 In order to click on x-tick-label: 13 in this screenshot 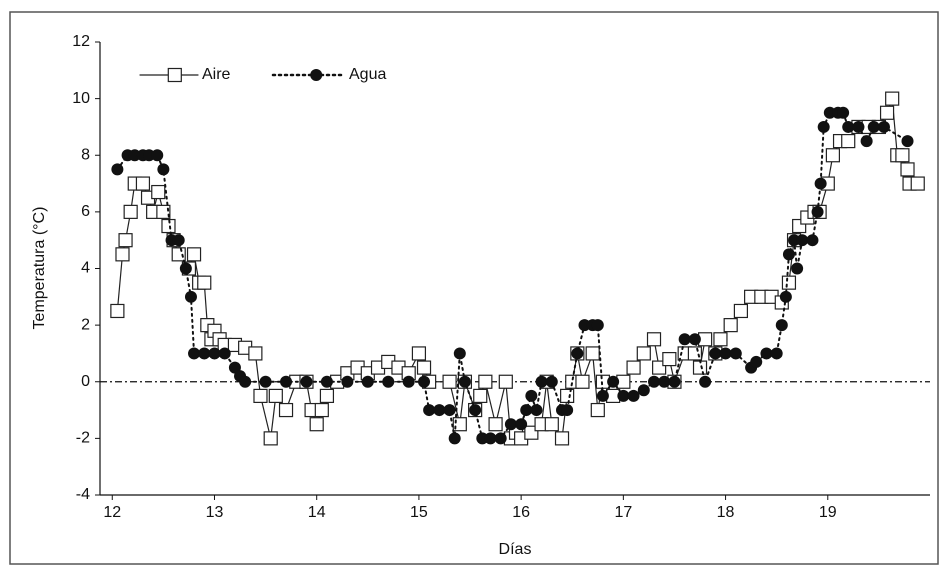, I will do `click(215, 512)`.